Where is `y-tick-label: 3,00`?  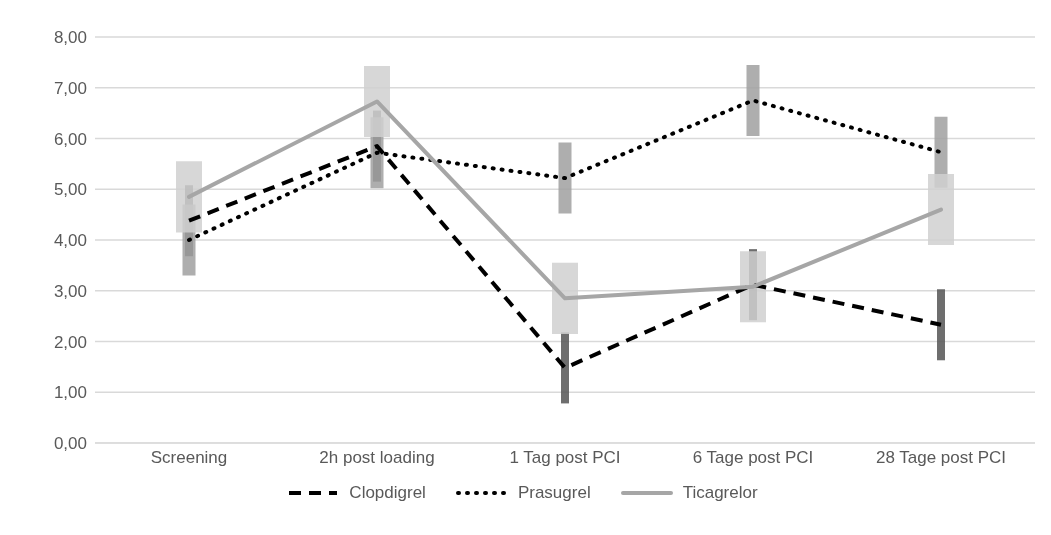 y-tick-label: 3,00 is located at coordinates (70, 291).